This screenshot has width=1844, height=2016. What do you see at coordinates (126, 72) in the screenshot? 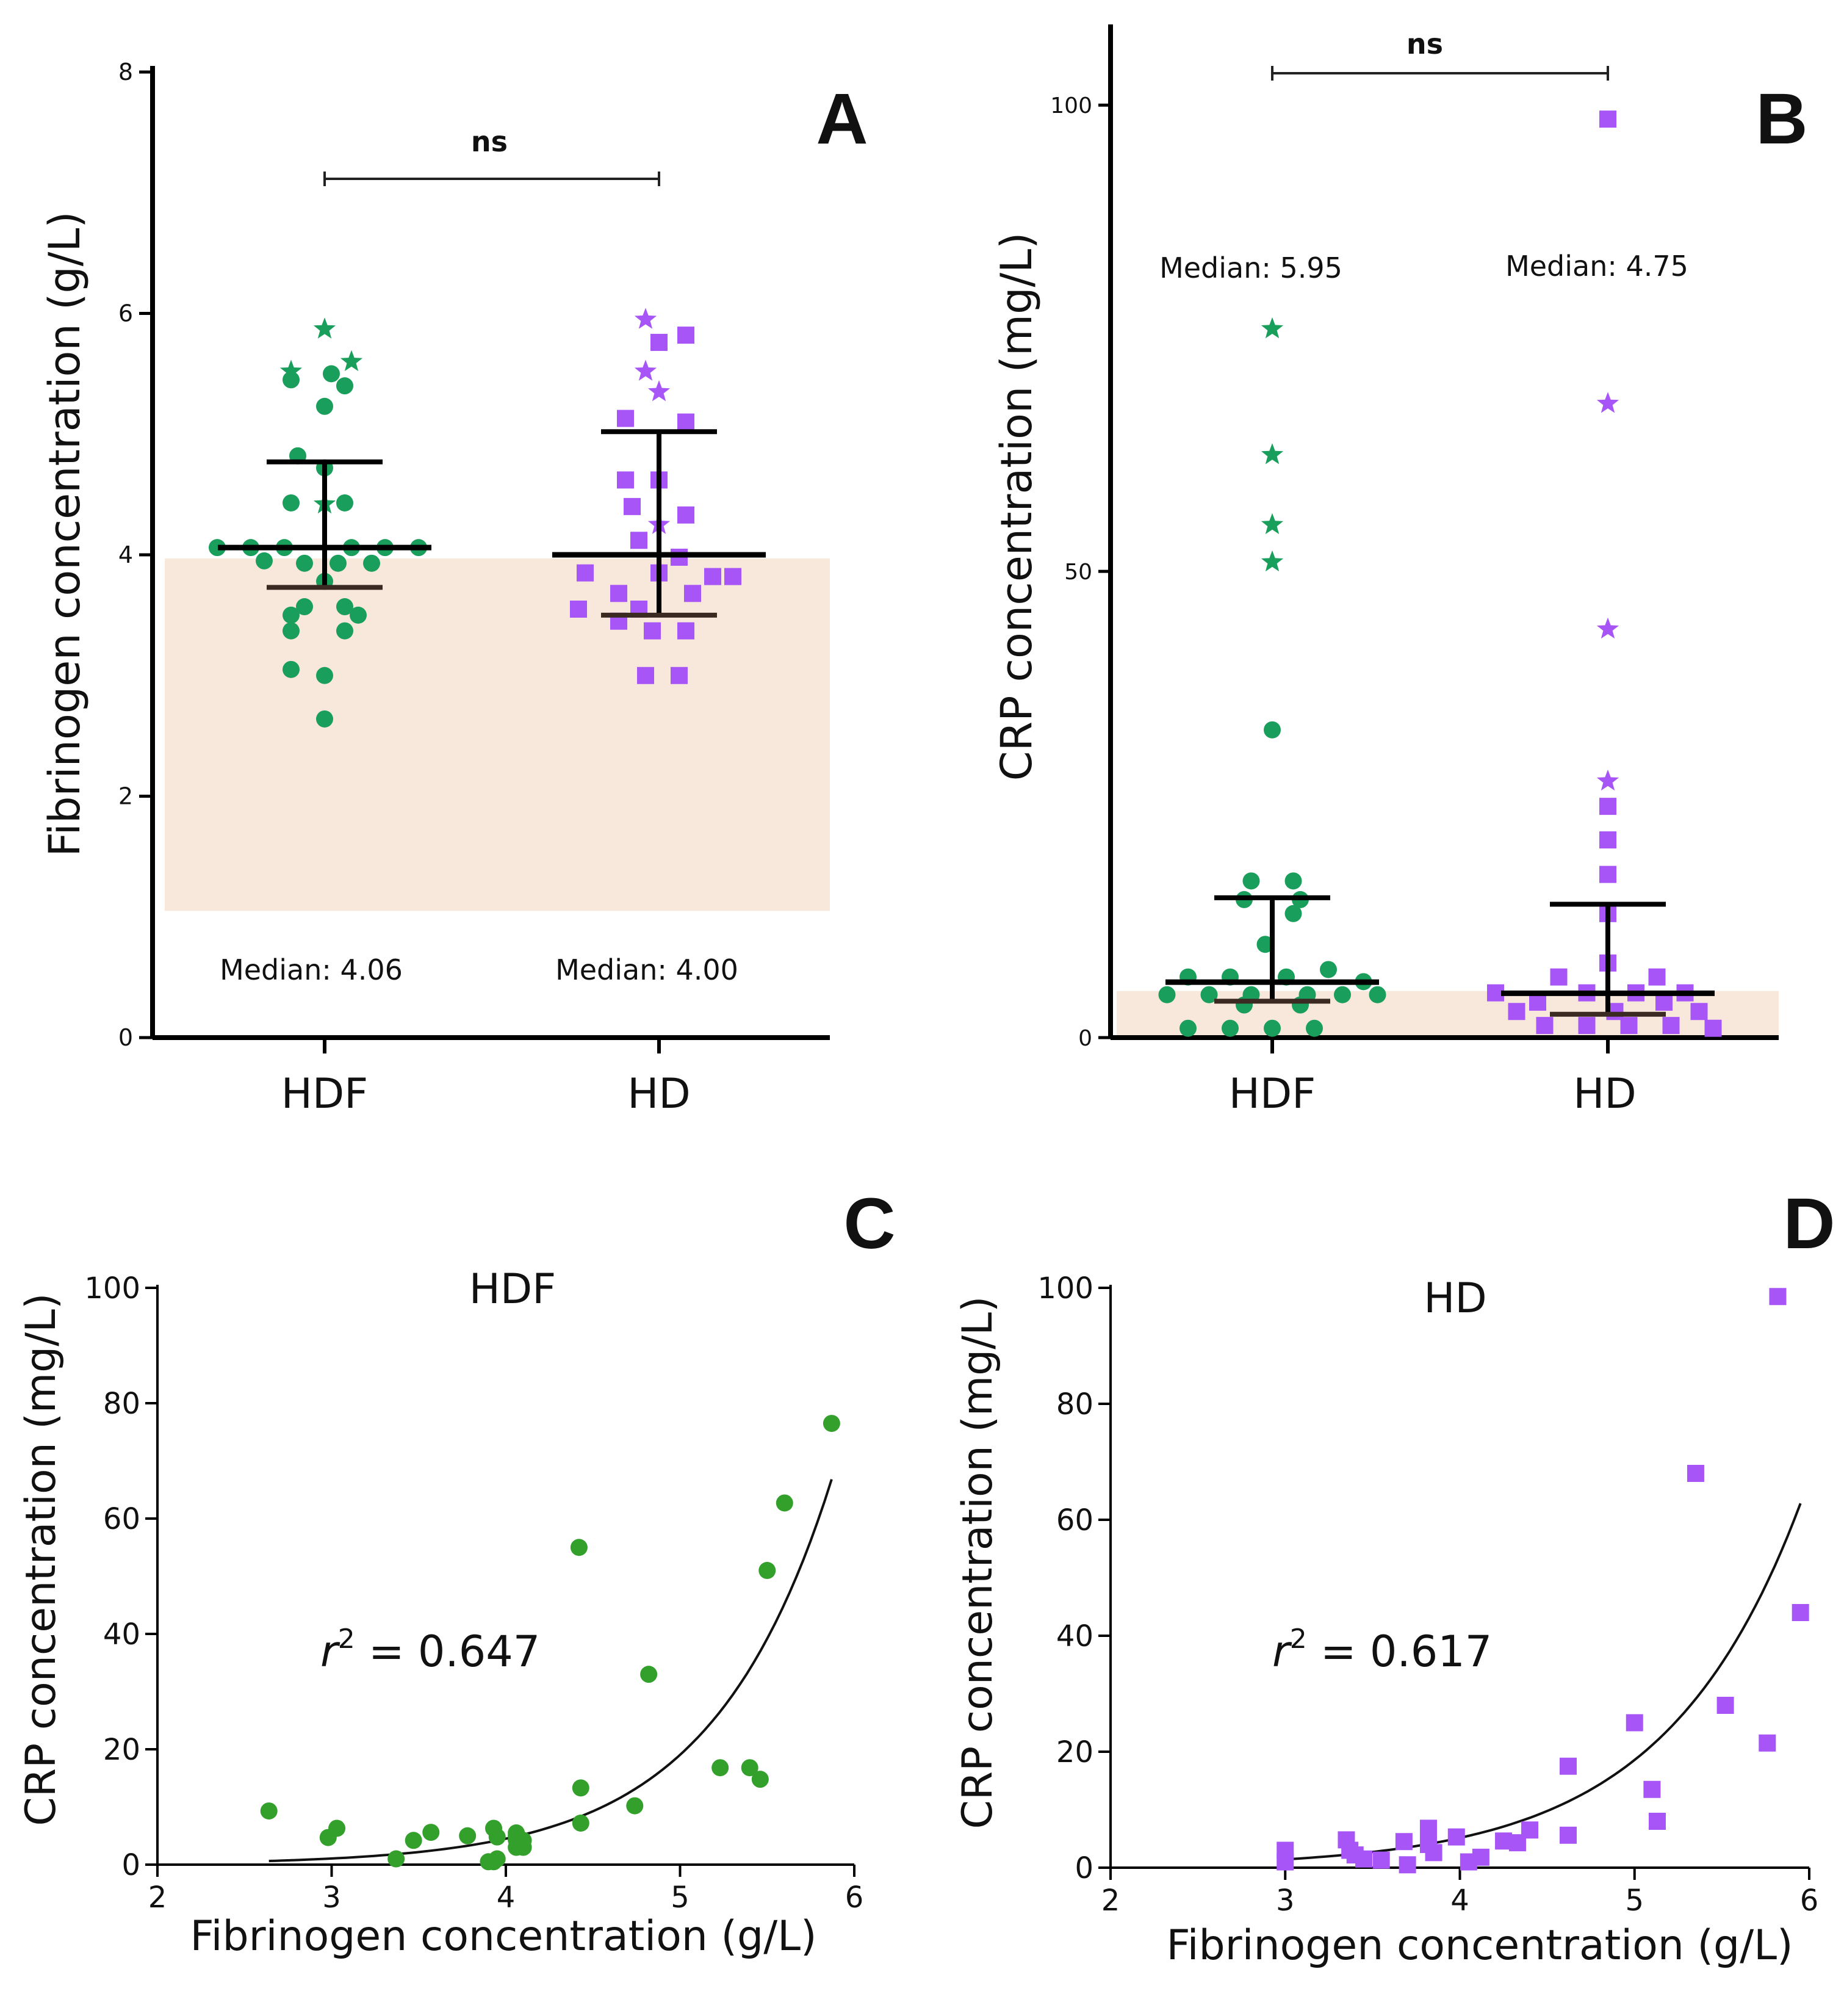
I see `panel-a-y-tick-label: 8` at bounding box center [126, 72].